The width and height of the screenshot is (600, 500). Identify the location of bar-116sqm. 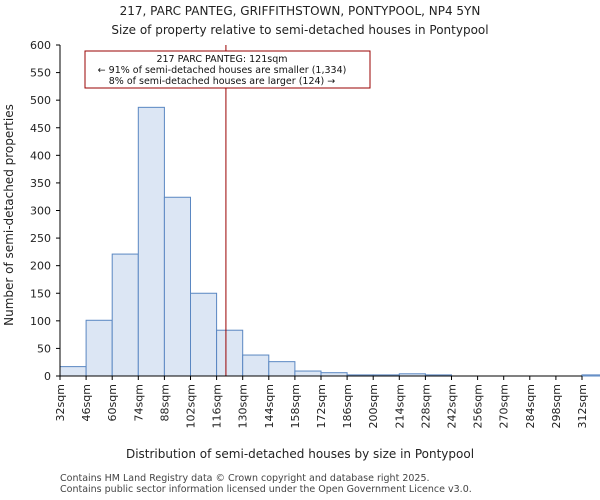
(230, 353).